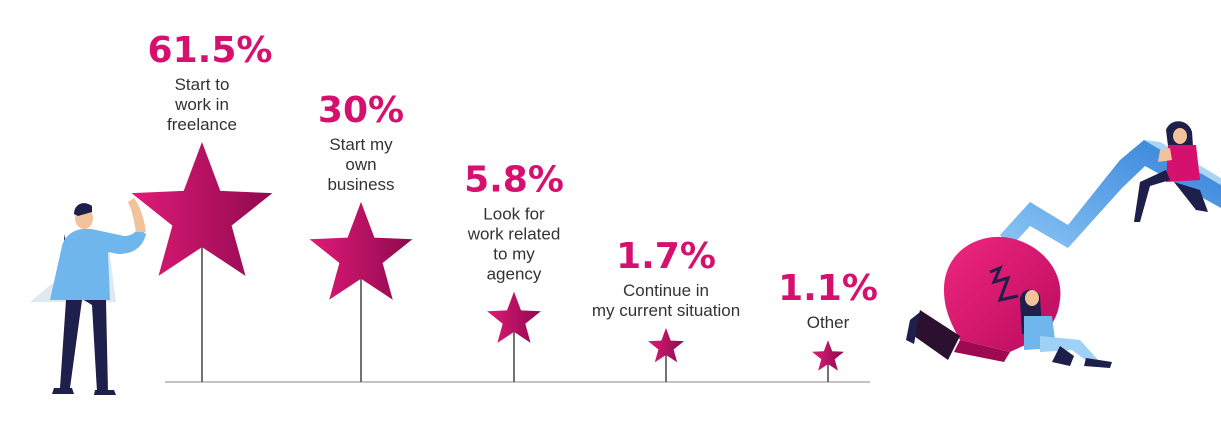 Image resolution: width=1221 pixels, height=429 pixels. What do you see at coordinates (828, 288) in the screenshot?
I see `value-label-4: 1.1%` at bounding box center [828, 288].